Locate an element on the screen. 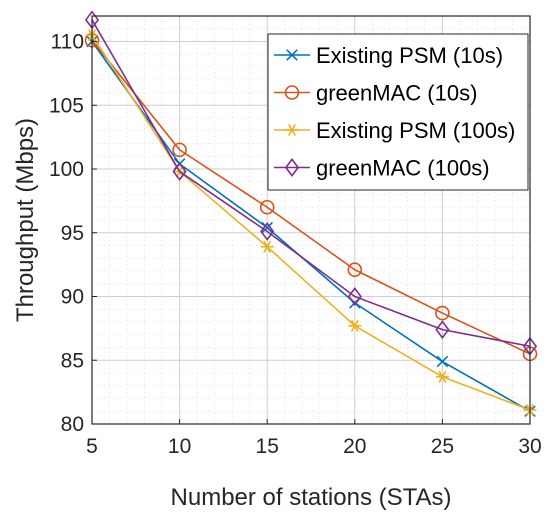 Image resolution: width=550 pixels, height=525 pixels. x-tick-label: 5 is located at coordinates (92, 446).